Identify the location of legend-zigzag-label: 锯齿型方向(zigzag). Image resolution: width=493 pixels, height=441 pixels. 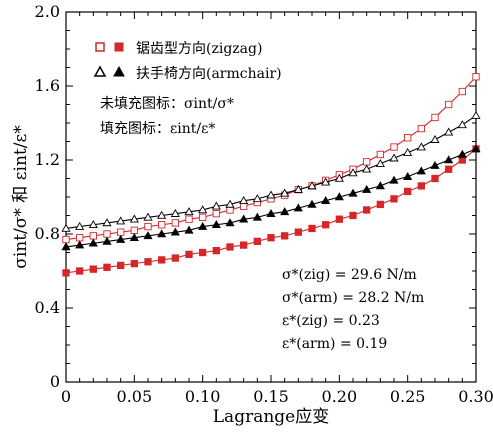
(199, 49).